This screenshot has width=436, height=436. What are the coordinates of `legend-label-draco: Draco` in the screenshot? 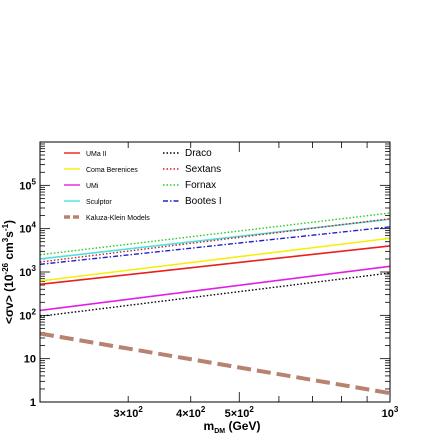 It's located at (198, 153).